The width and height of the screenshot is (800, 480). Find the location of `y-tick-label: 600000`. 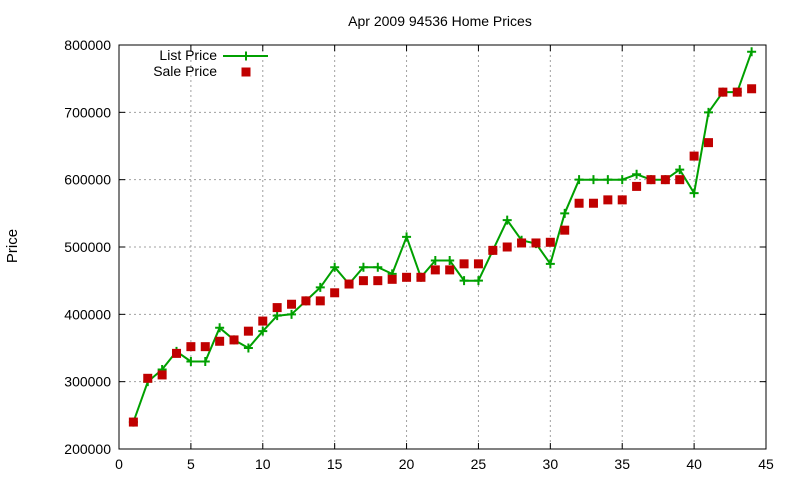

y-tick-label: 600000 is located at coordinates (87, 180).